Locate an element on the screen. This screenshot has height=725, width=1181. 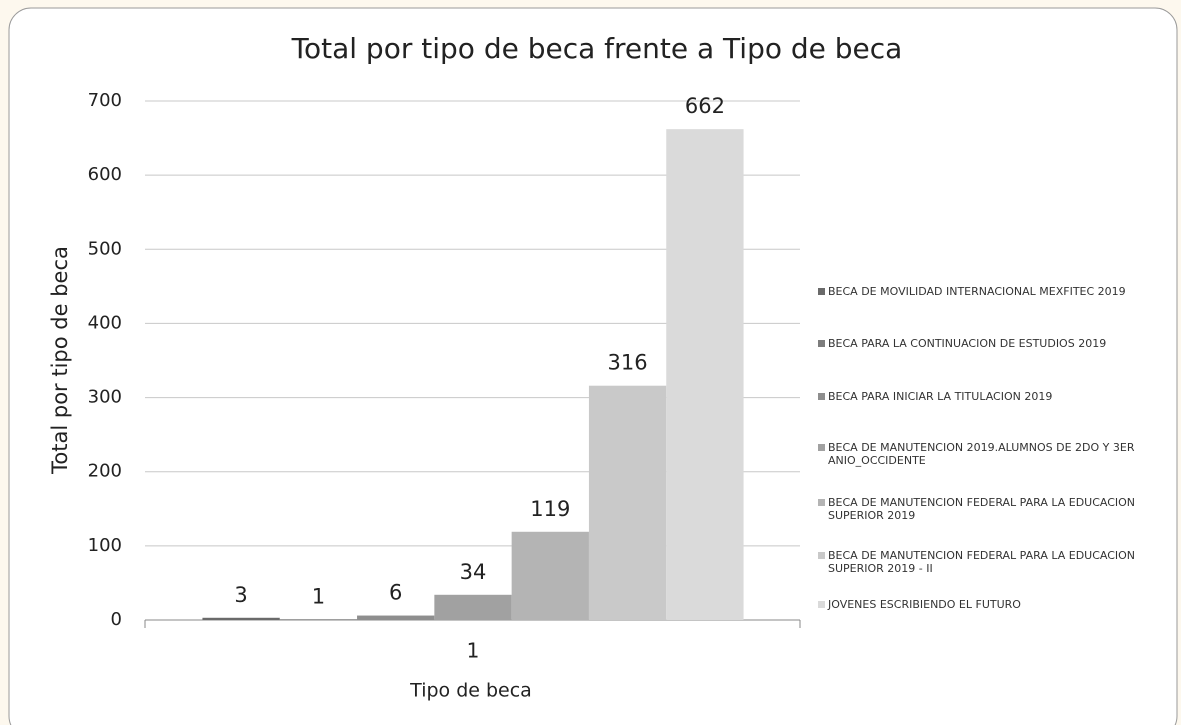
data-label: 6 is located at coordinates (395, 593).